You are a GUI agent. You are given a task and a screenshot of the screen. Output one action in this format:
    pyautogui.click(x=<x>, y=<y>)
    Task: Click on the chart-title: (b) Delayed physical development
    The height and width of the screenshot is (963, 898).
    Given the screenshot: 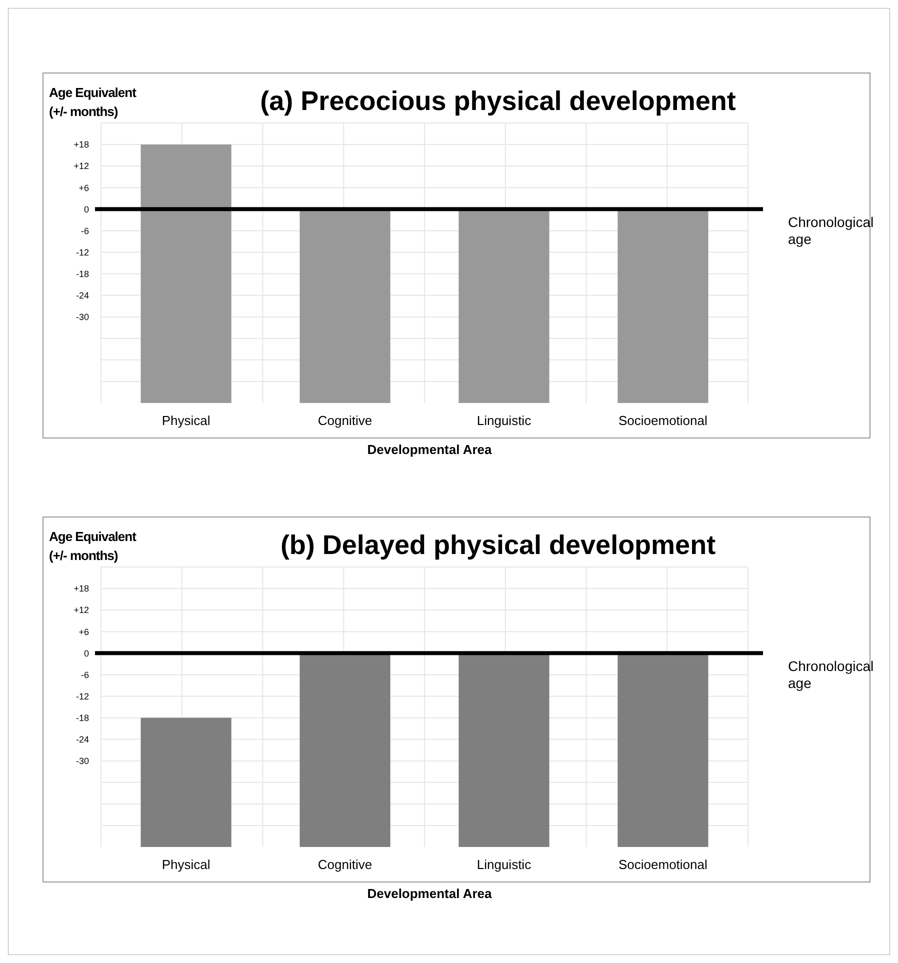 What is the action you would take?
    pyautogui.click(x=498, y=545)
    